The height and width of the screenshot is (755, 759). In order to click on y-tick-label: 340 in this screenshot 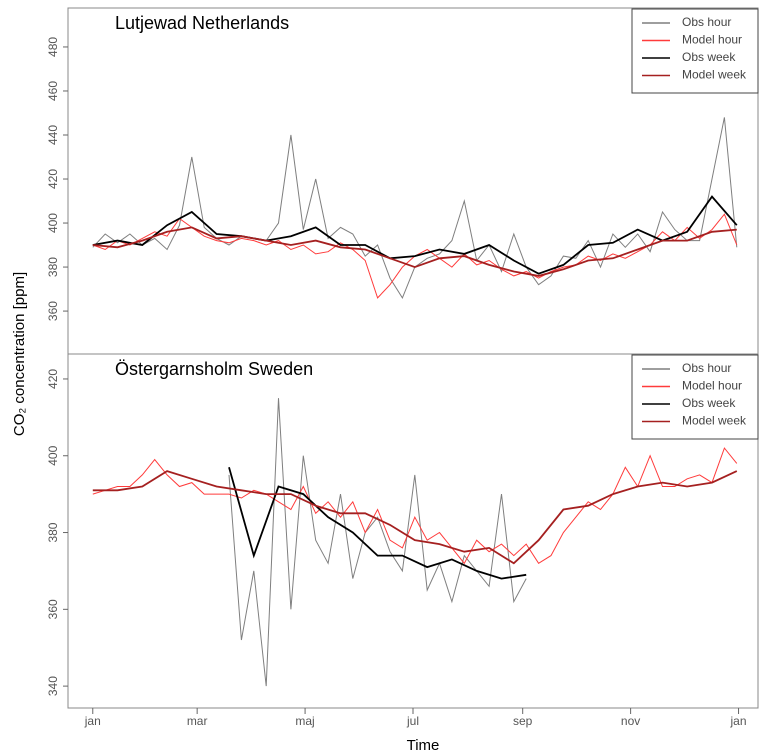, I will do `click(53, 686)`.